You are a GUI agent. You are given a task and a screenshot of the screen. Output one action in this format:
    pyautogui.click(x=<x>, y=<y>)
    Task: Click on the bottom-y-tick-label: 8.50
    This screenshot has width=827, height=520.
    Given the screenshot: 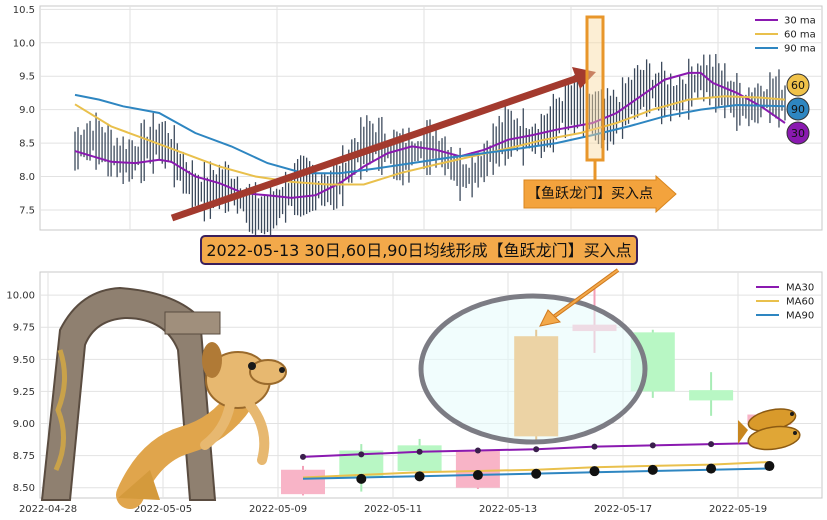 What is the action you would take?
    pyautogui.click(x=24, y=488)
    